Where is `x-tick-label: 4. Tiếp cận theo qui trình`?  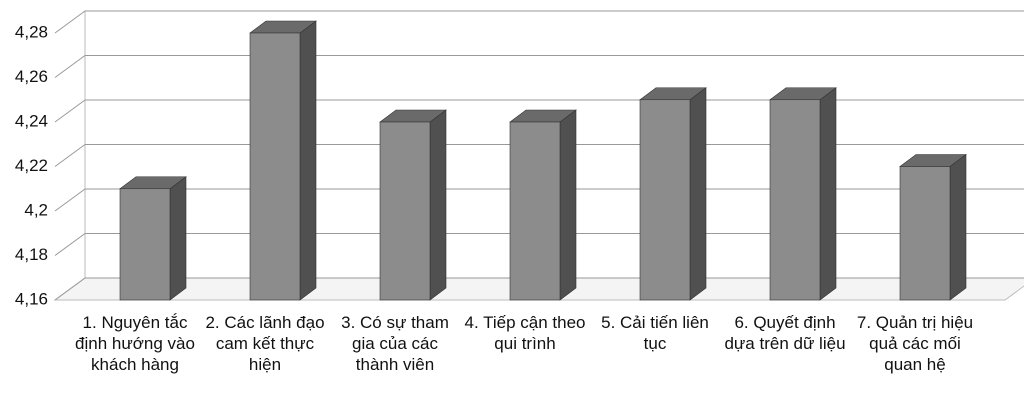 x-tick-label: 4. Tiếp cận theo qui trình is located at coordinates (525, 333).